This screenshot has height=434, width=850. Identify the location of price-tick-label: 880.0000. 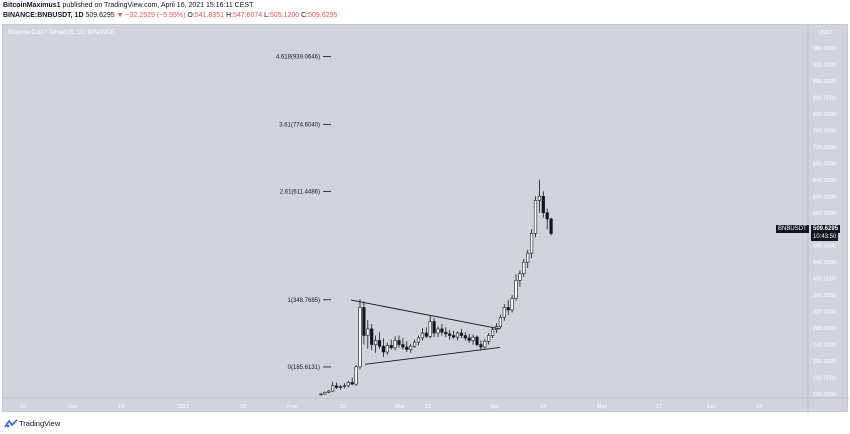
(824, 82).